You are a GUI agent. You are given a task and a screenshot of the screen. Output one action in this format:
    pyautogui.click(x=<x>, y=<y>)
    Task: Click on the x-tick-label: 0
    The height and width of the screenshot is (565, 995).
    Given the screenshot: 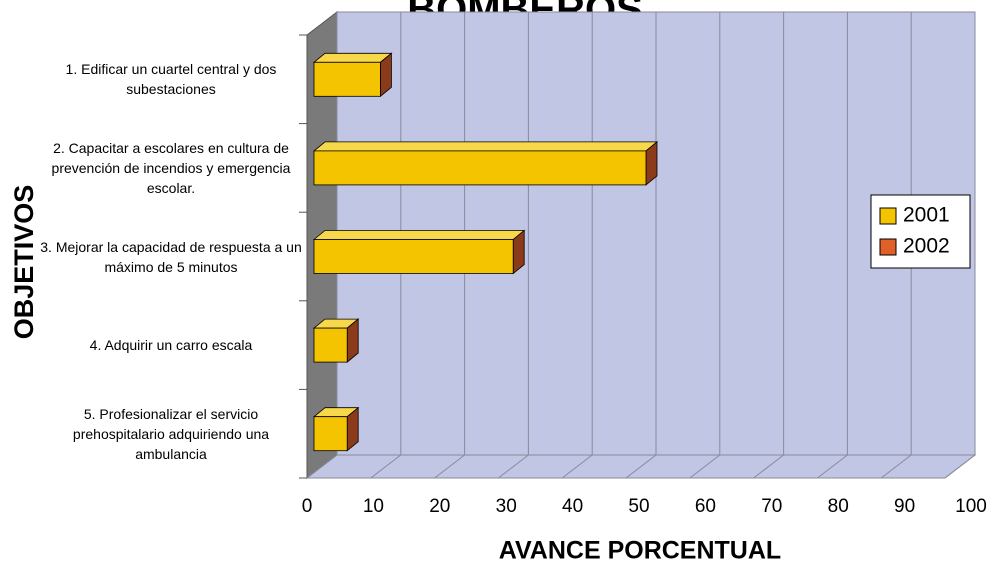 What is the action you would take?
    pyautogui.click(x=307, y=506)
    